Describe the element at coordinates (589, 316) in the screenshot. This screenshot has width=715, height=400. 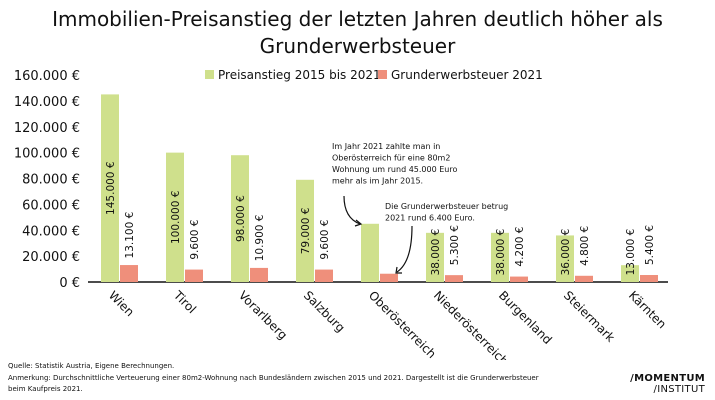
I see `x-tick-label: Steiermark` at that location.